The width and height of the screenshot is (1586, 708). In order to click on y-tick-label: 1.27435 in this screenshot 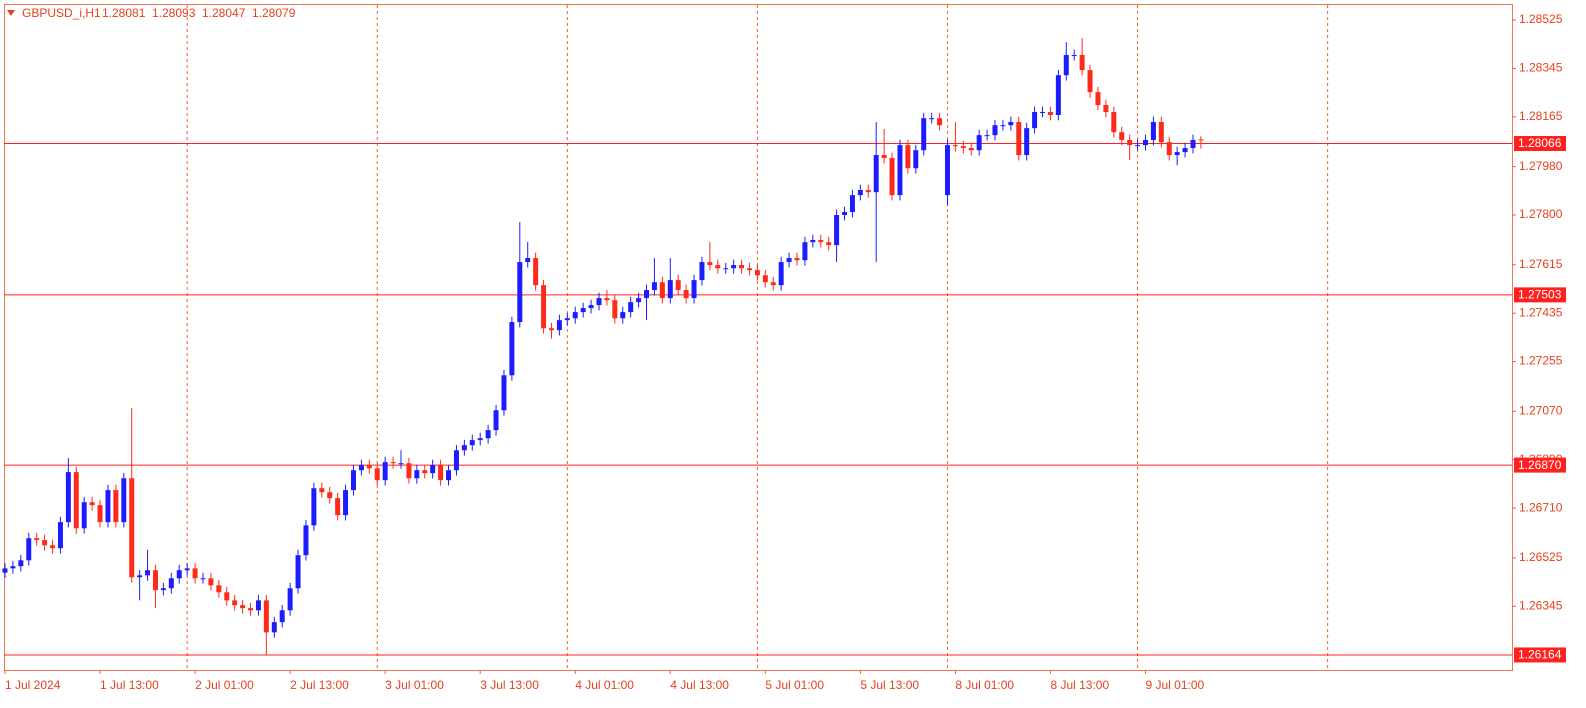, I will do `click(1541, 312)`.